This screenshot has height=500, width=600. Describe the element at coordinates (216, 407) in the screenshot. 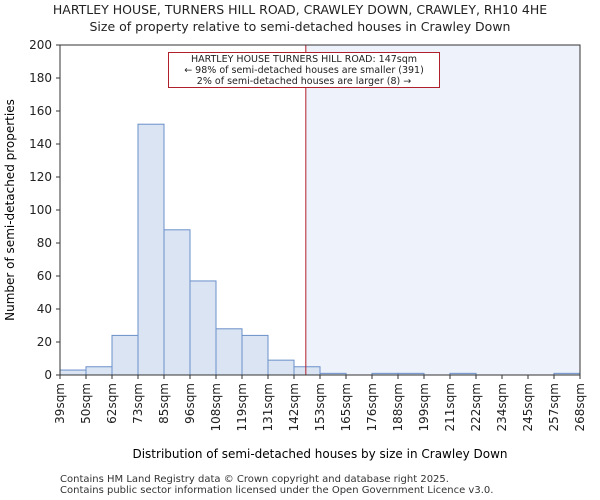

I see `x-tick-label: 108sqm` at that location.